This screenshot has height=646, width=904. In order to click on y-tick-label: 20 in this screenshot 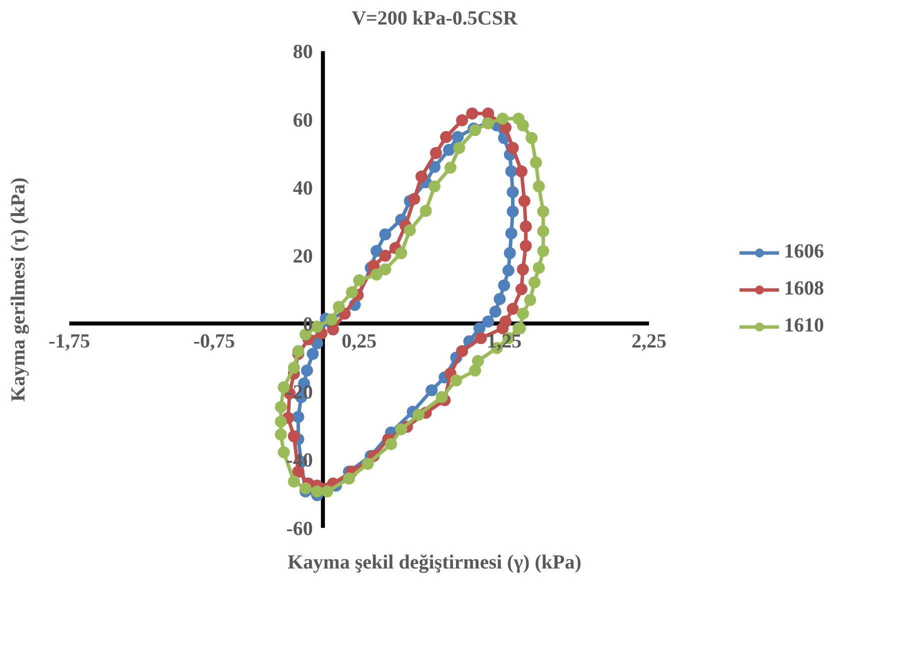, I will do `click(302, 256)`.